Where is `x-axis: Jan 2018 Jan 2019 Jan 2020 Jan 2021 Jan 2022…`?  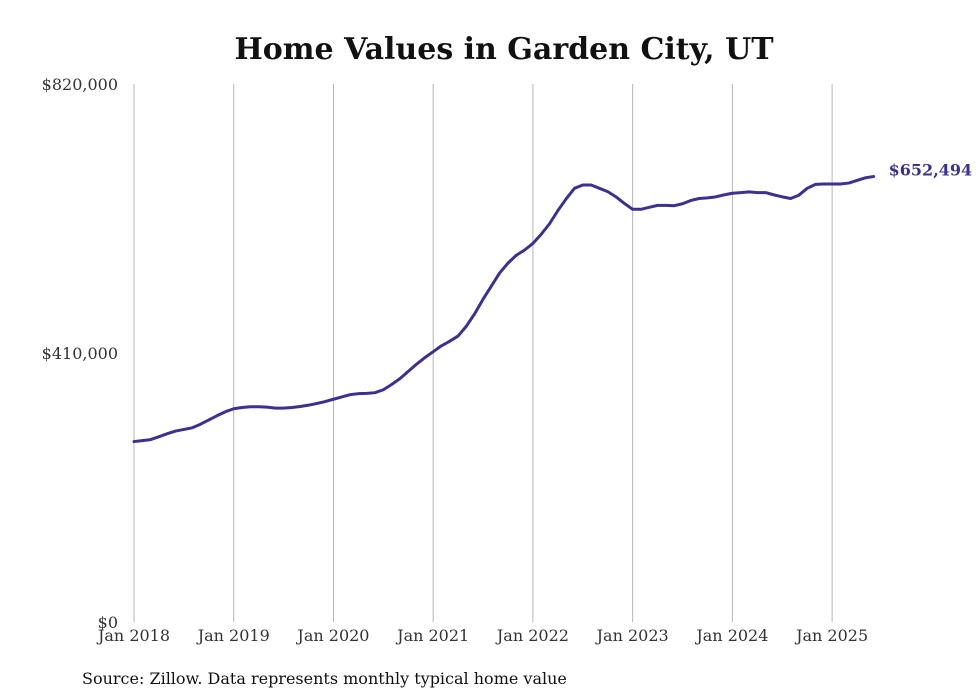
x-axis: Jan 2018 Jan 2019 Jan 2020 Jan 2021 Jan 2022… is located at coordinates (482, 635).